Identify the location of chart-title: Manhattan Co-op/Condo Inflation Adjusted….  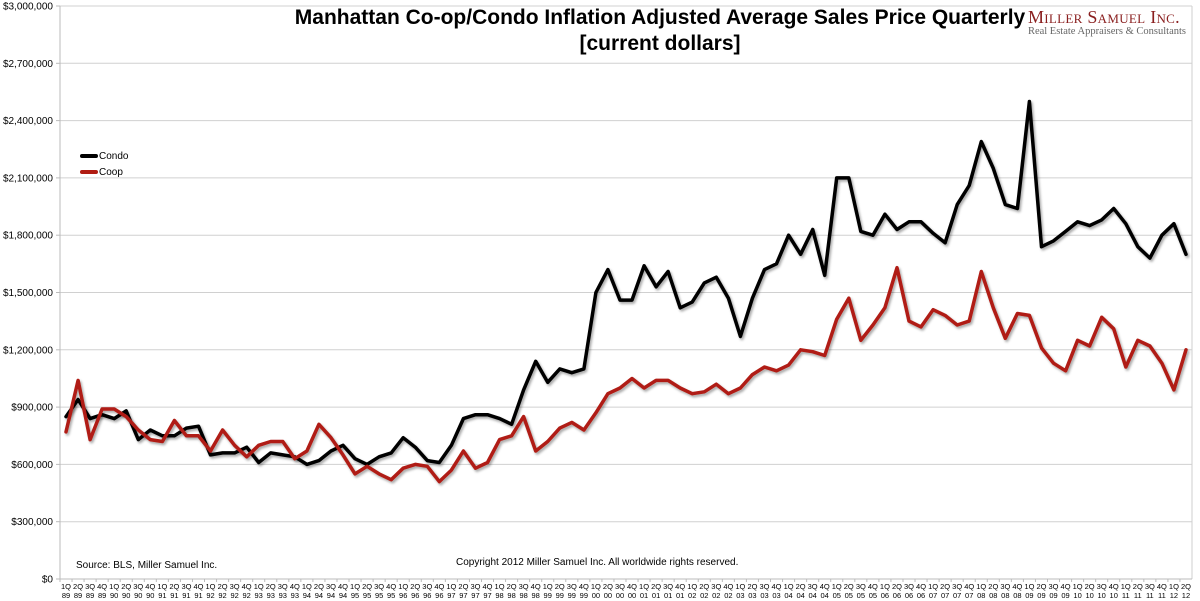
(660, 17).